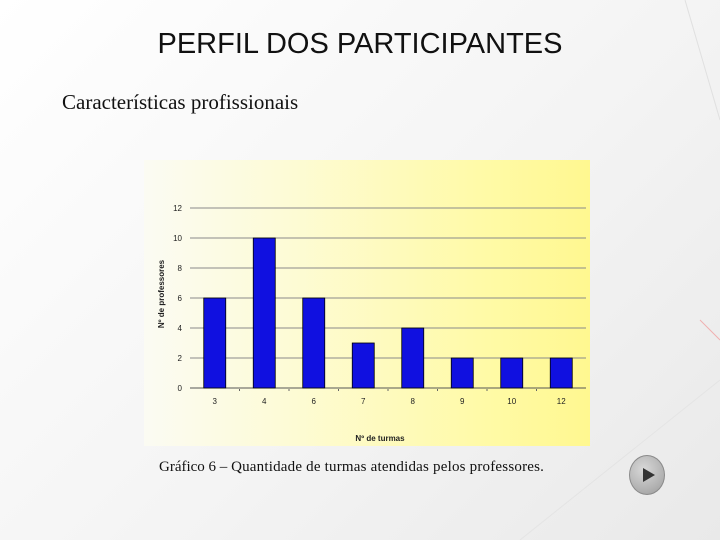 This screenshot has width=720, height=540. Describe the element at coordinates (511, 401) in the screenshot. I see `x-tick-label: 10` at that location.